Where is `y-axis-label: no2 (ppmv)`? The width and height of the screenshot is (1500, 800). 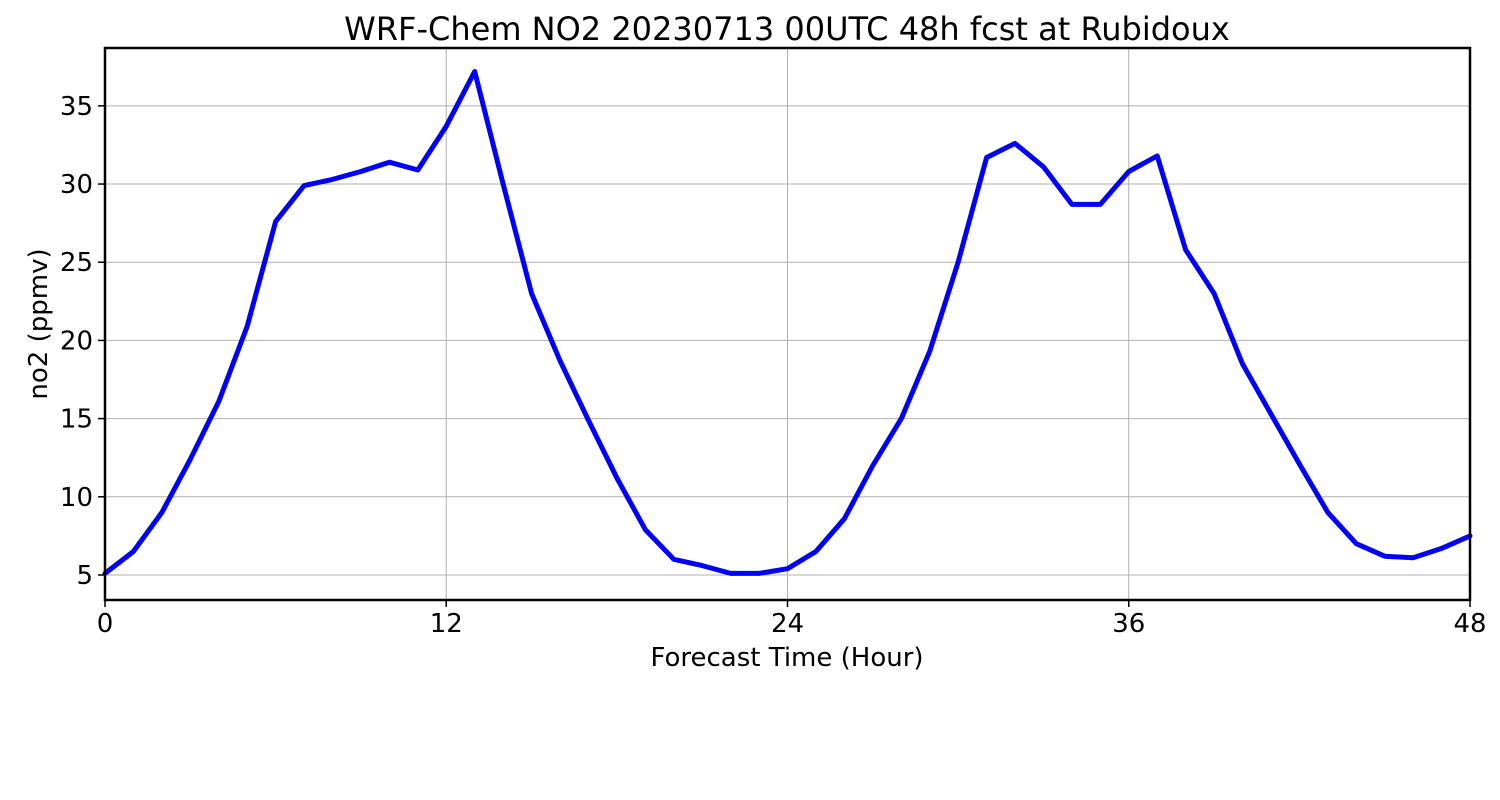 y-axis-label: no2 (ppmv) is located at coordinates (39, 323).